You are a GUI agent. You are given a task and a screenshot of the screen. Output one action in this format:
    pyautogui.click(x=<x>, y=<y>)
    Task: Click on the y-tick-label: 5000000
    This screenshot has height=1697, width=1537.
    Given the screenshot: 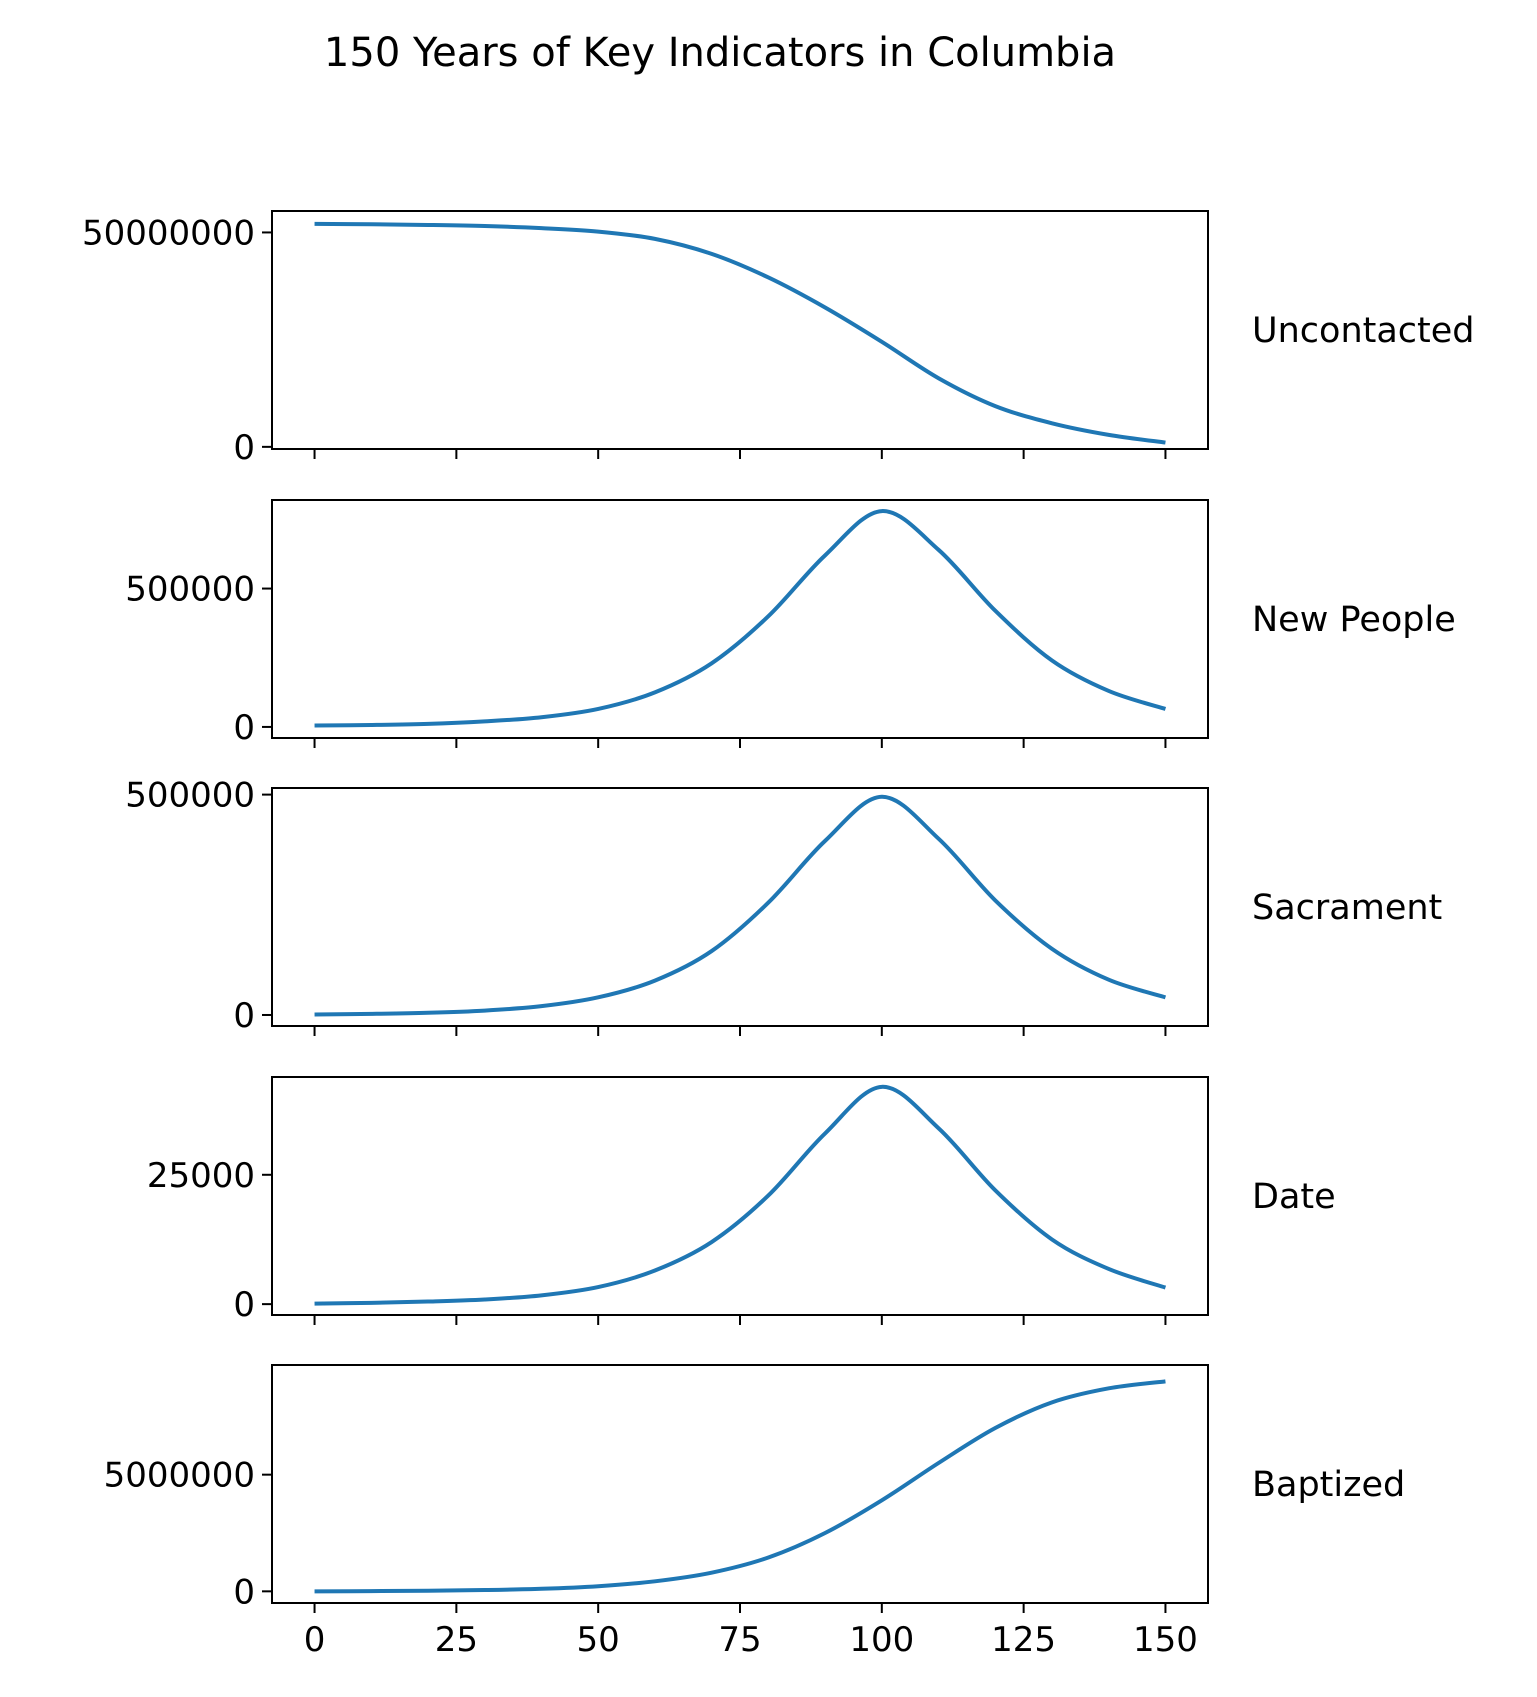 What is the action you would take?
    pyautogui.click(x=179, y=1476)
    